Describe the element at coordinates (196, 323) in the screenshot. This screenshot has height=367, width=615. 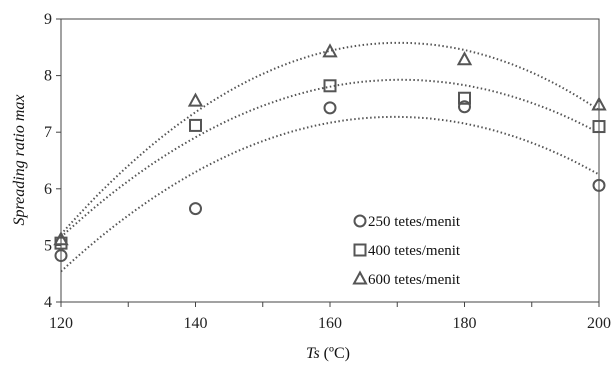
I see `x-tick-label: 140` at that location.